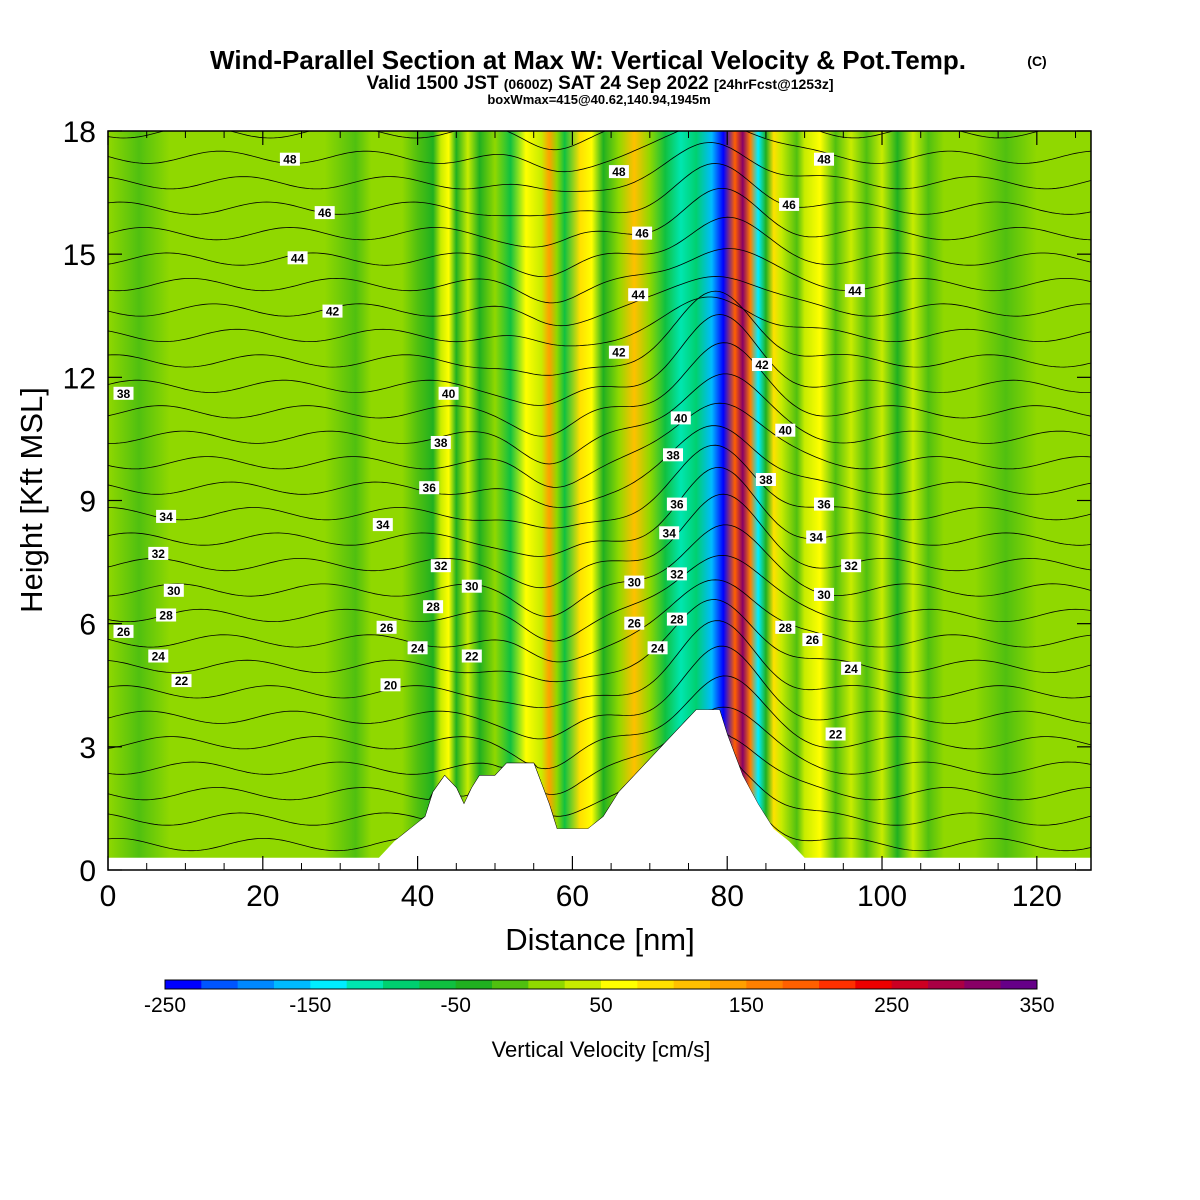  Describe the element at coordinates (87, 871) in the screenshot. I see `y-tick-label: 0` at that location.